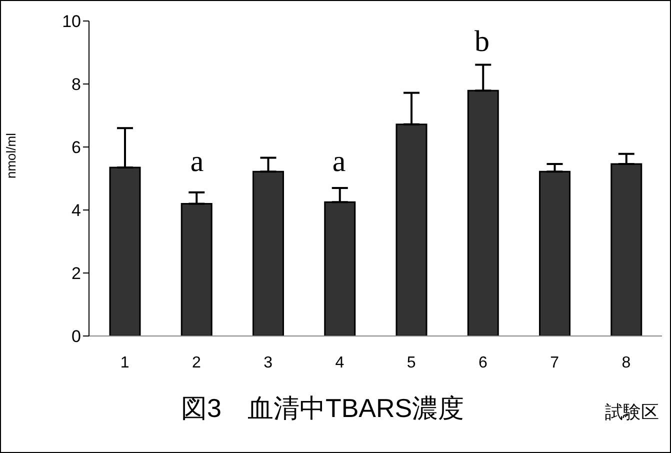 The image size is (671, 453). What do you see at coordinates (483, 363) in the screenshot?
I see `x-tick-label: 6` at bounding box center [483, 363].